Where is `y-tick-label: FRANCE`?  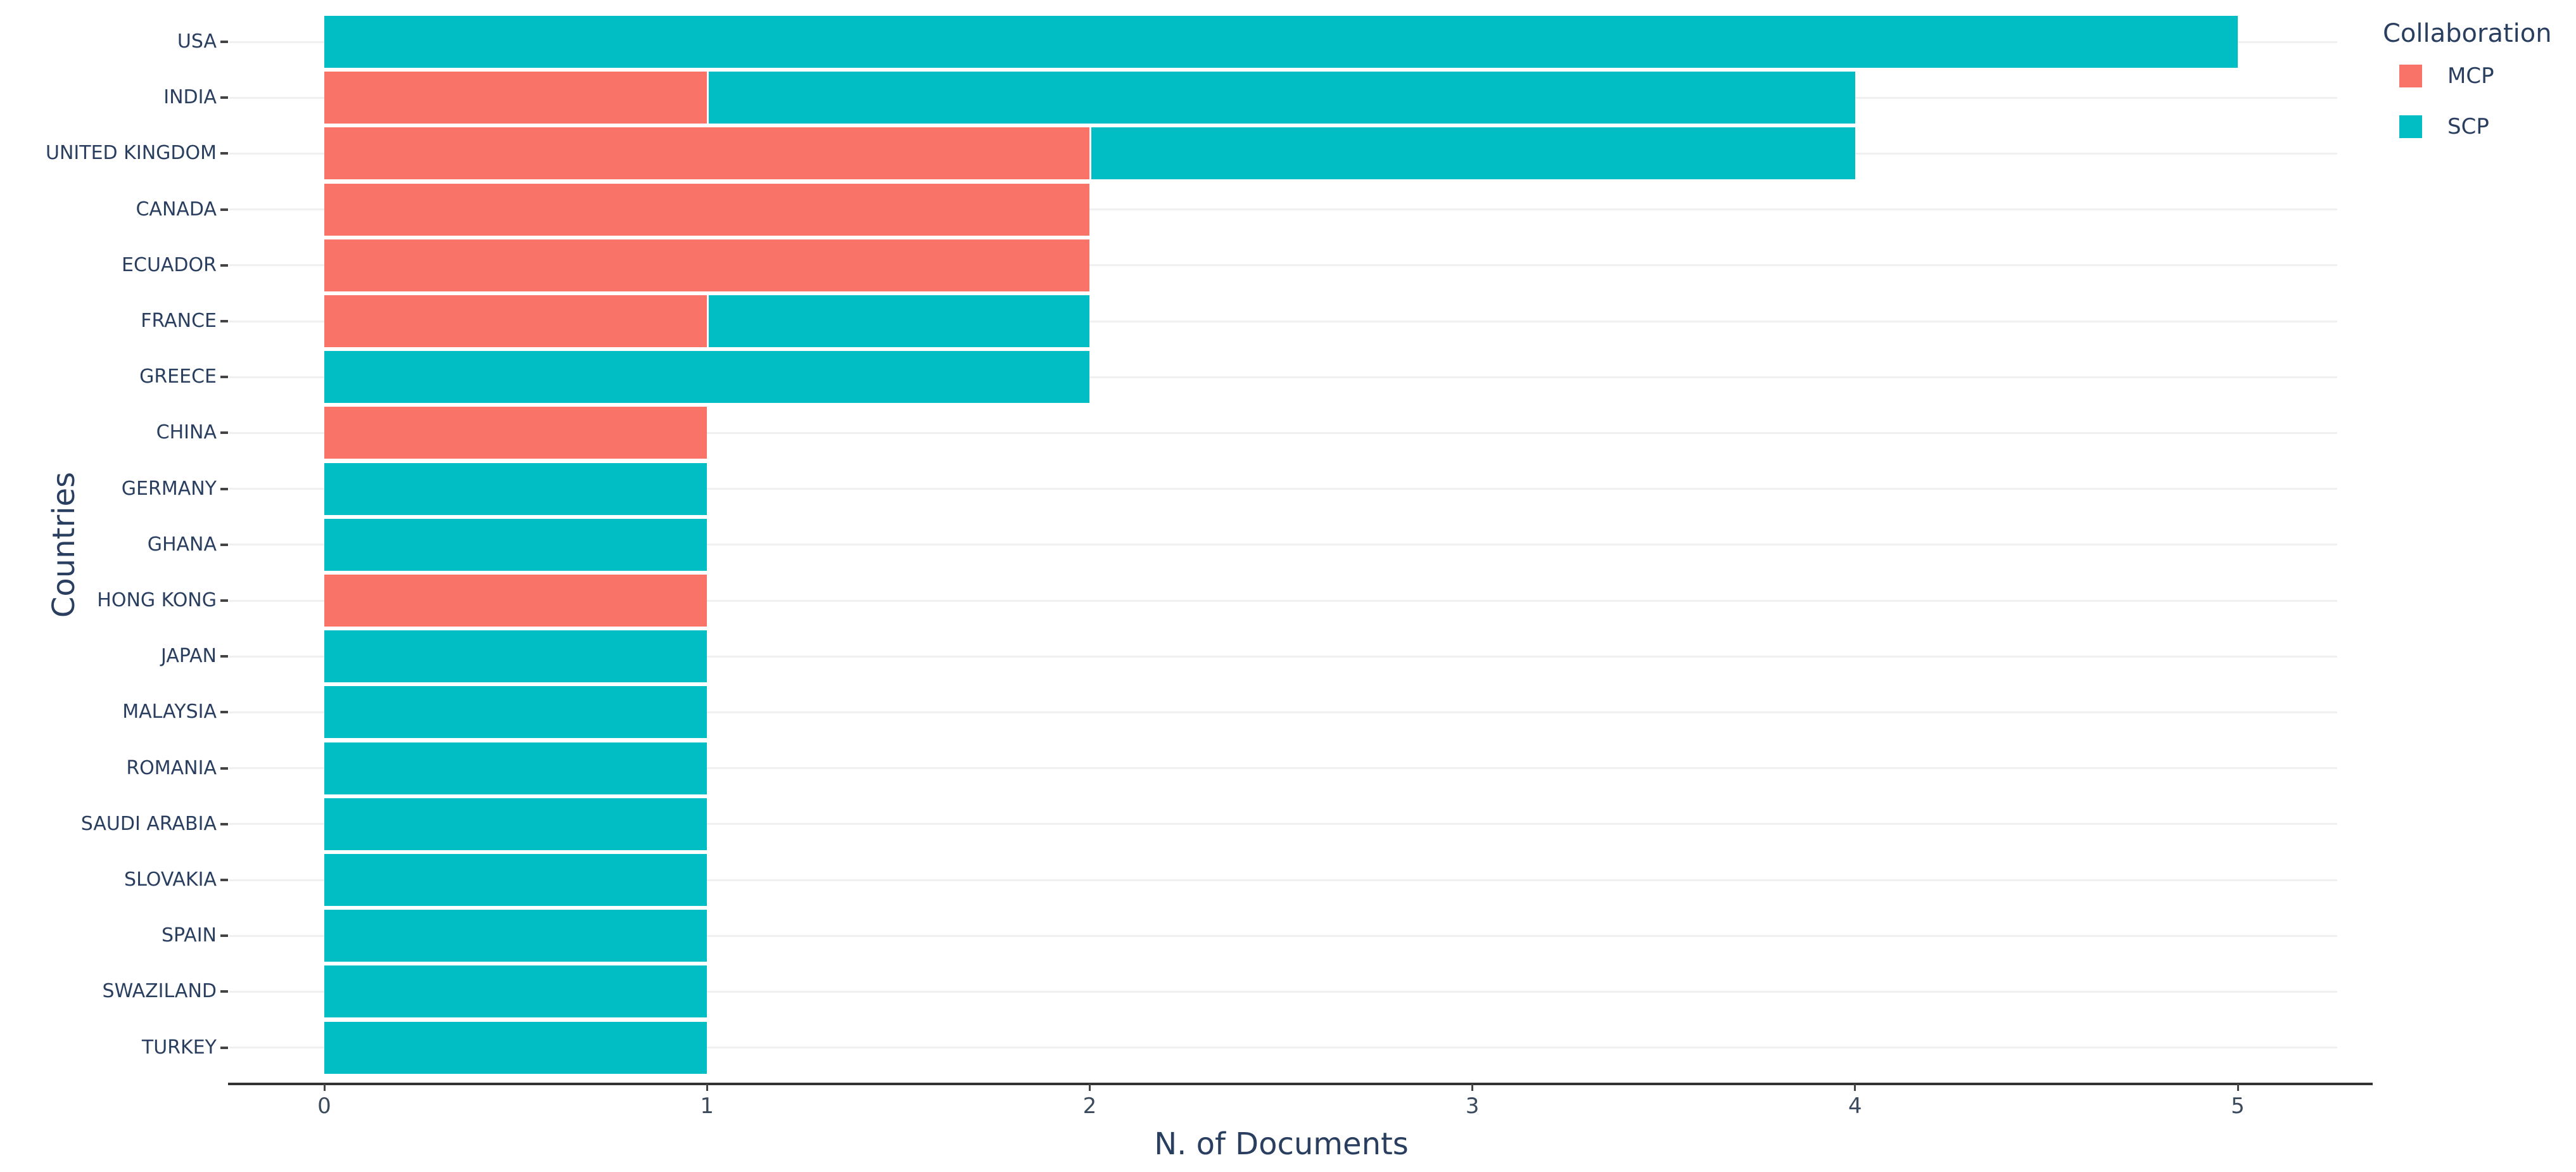 y-tick-label: FRANCE is located at coordinates (179, 321).